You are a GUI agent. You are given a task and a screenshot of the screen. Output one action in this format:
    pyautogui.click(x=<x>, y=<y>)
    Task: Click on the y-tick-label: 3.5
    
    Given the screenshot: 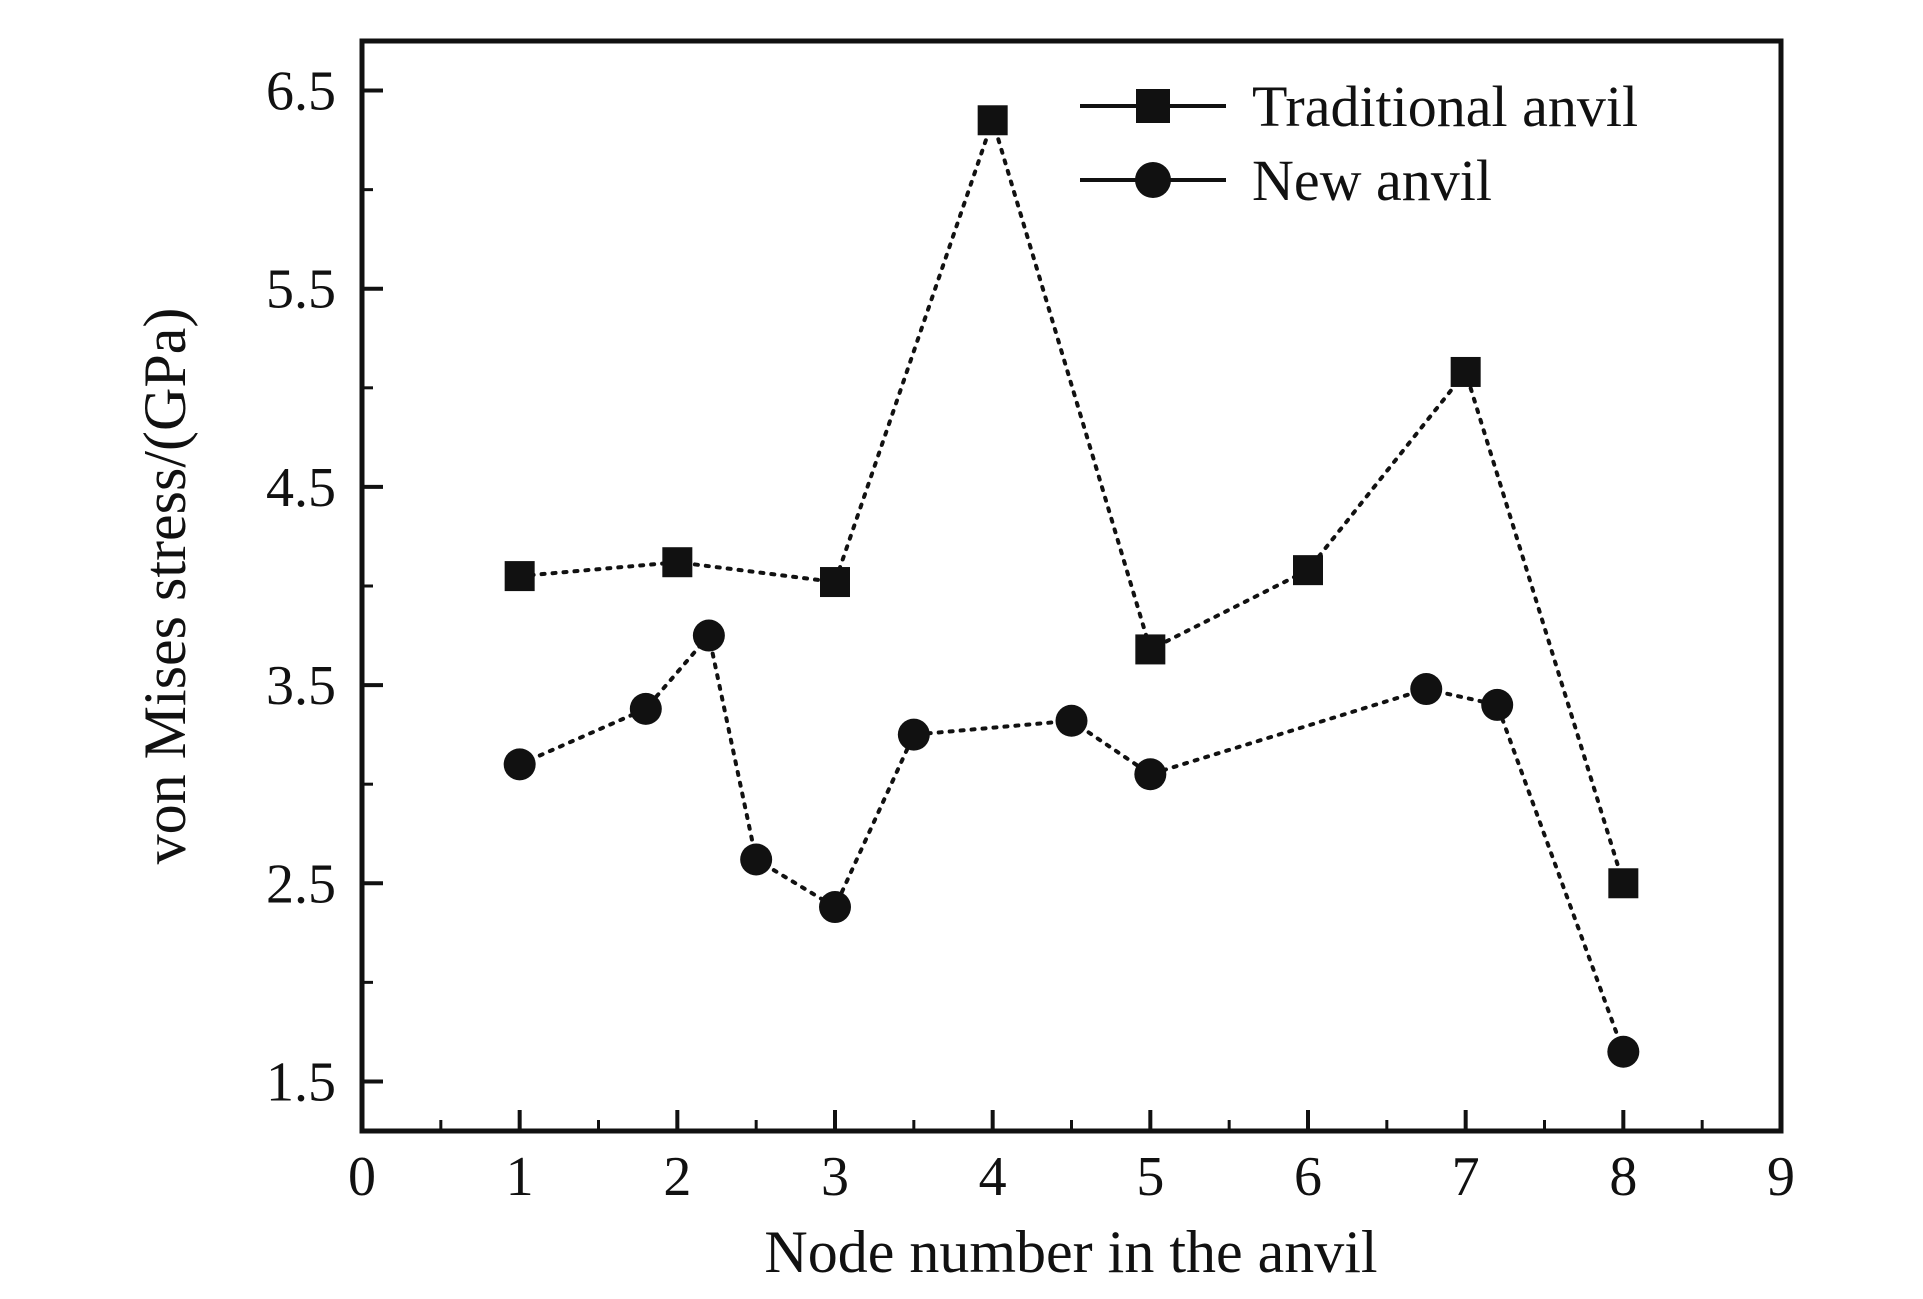 What is the action you would take?
    pyautogui.click(x=301, y=686)
    